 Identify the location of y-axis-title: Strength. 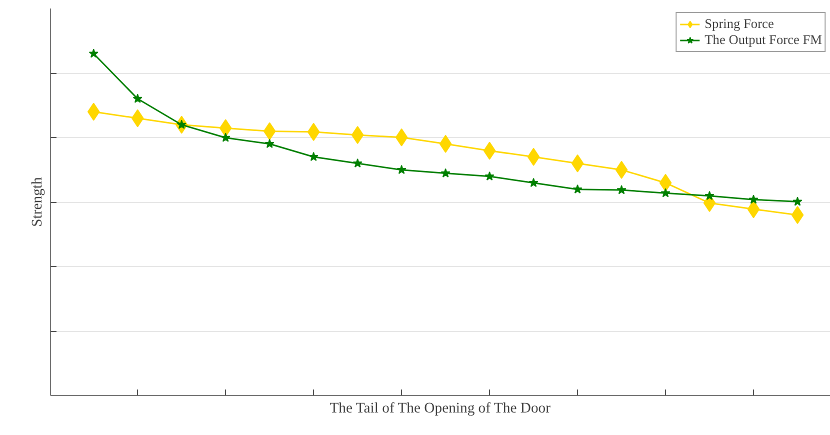
(38, 201).